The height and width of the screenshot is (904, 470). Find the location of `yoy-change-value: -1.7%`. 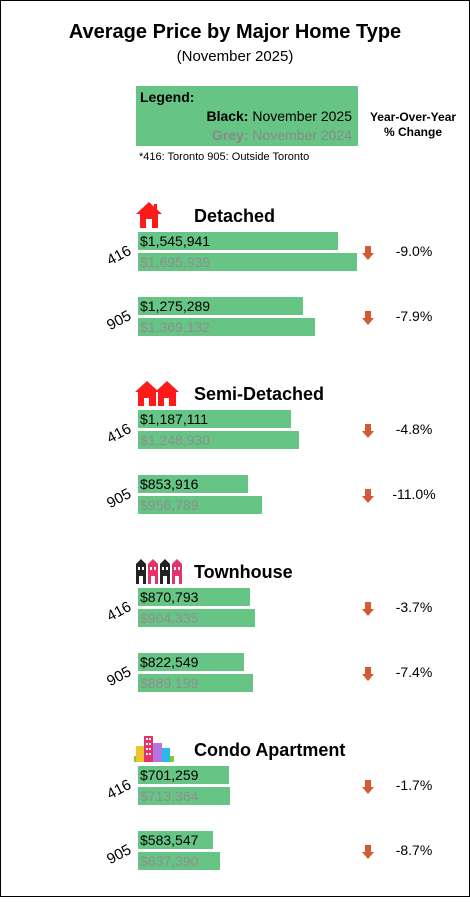

yoy-change-value: -1.7% is located at coordinates (414, 785).